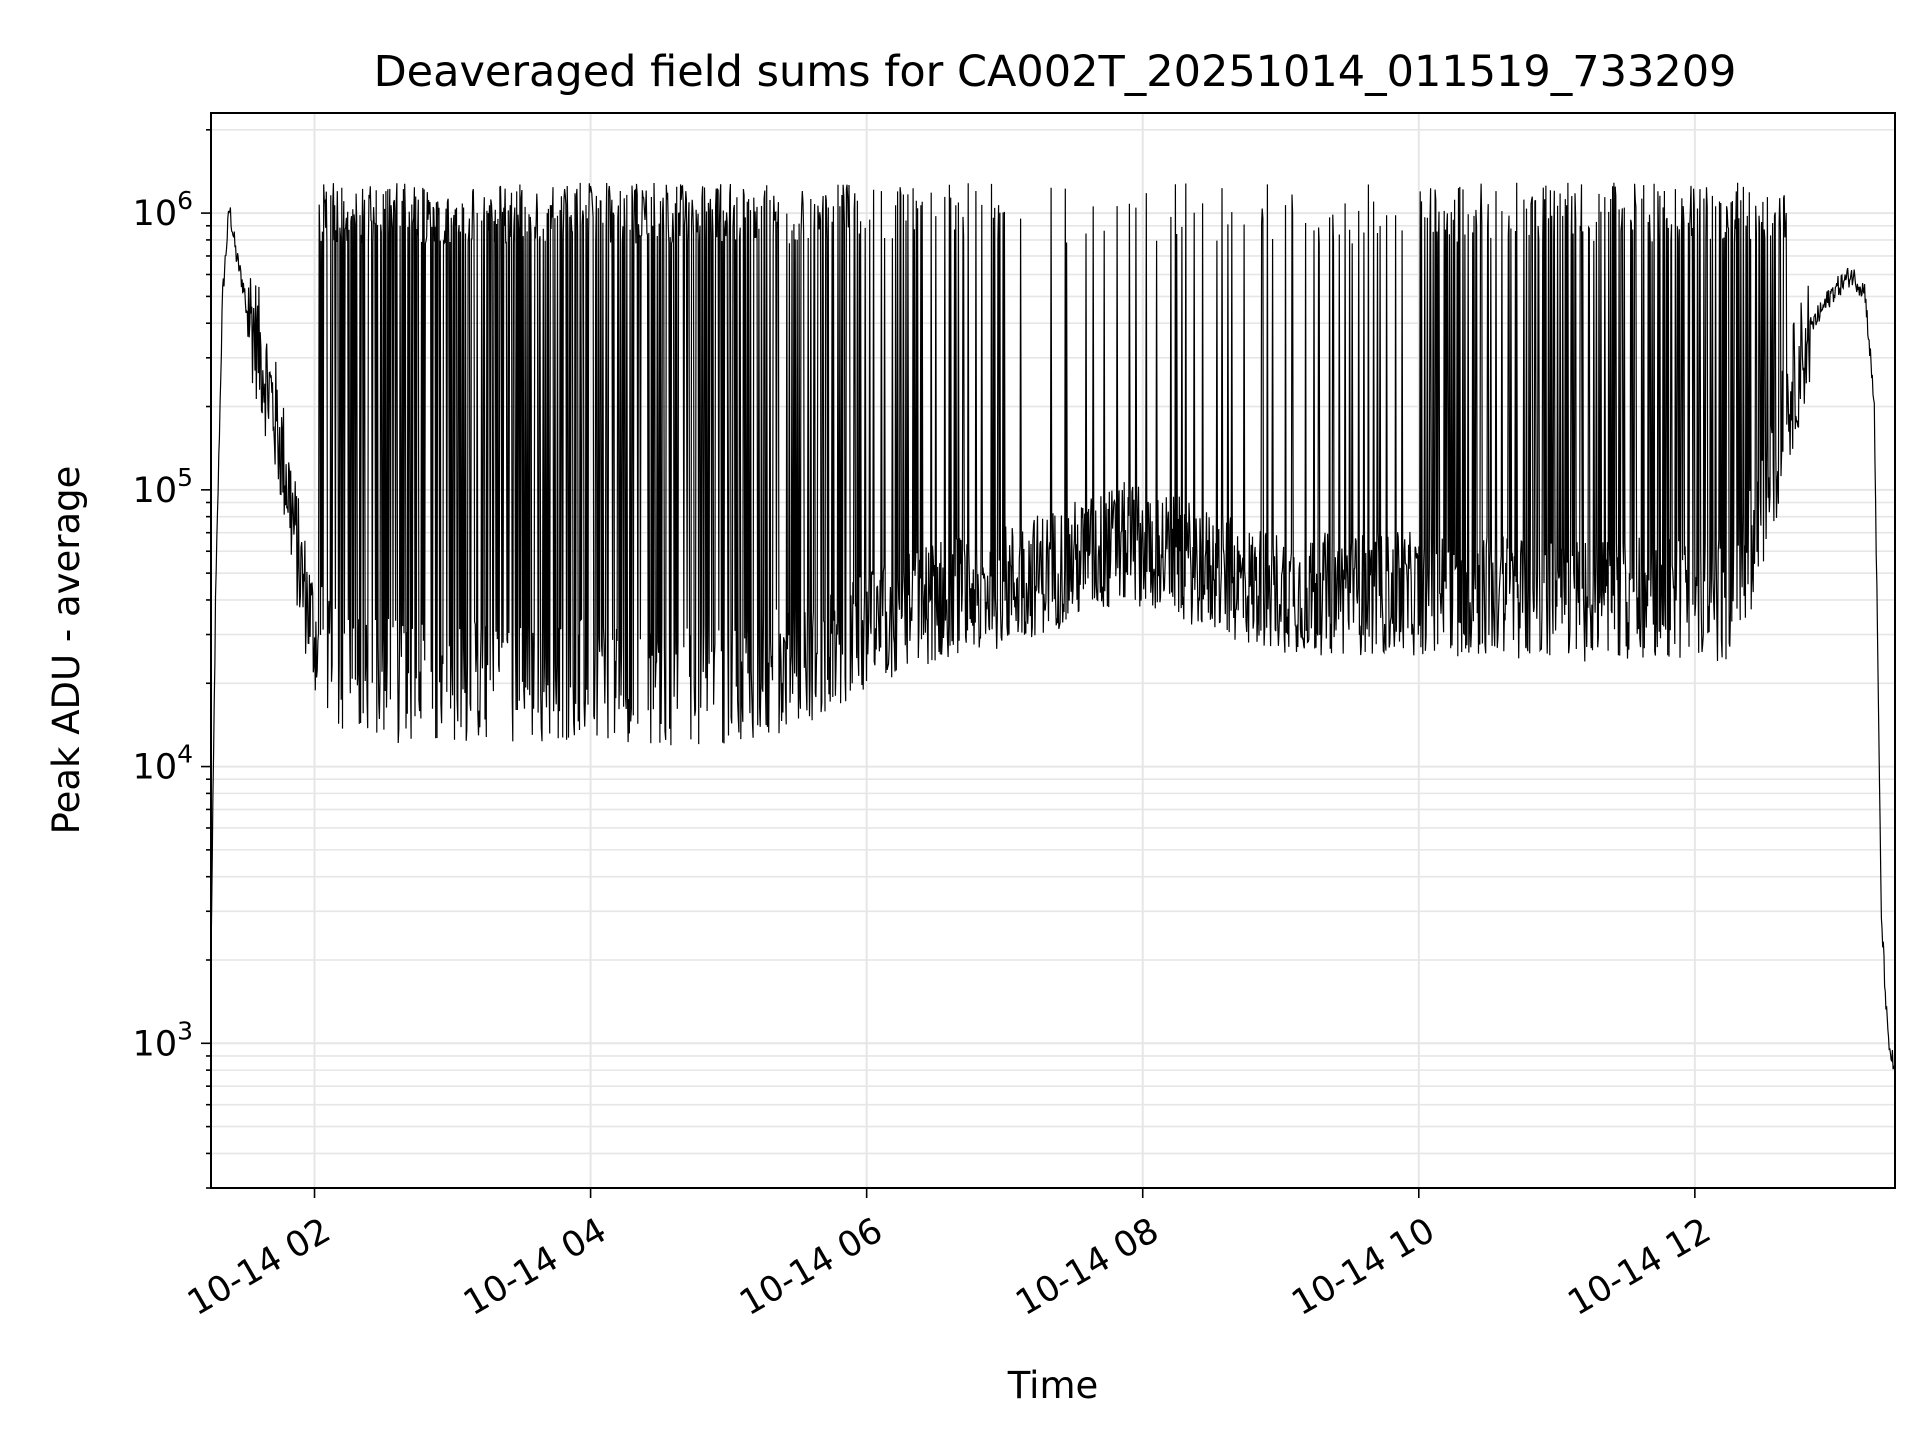 This screenshot has width=1920, height=1440. What do you see at coordinates (66, 650) in the screenshot?
I see `y-axis-label: Peak ADU - average` at bounding box center [66, 650].